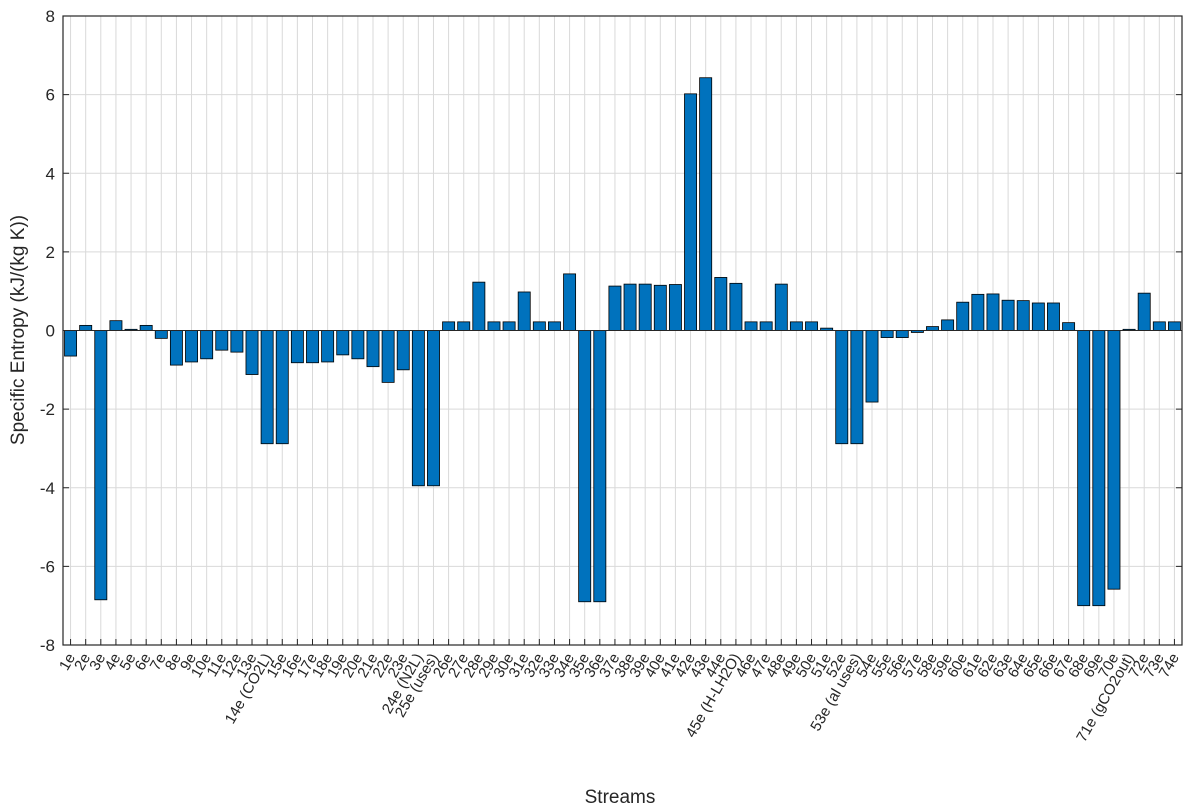 The height and width of the screenshot is (812, 1192). Describe the element at coordinates (47, 488) in the screenshot. I see `y-tick-label: -4` at that location.